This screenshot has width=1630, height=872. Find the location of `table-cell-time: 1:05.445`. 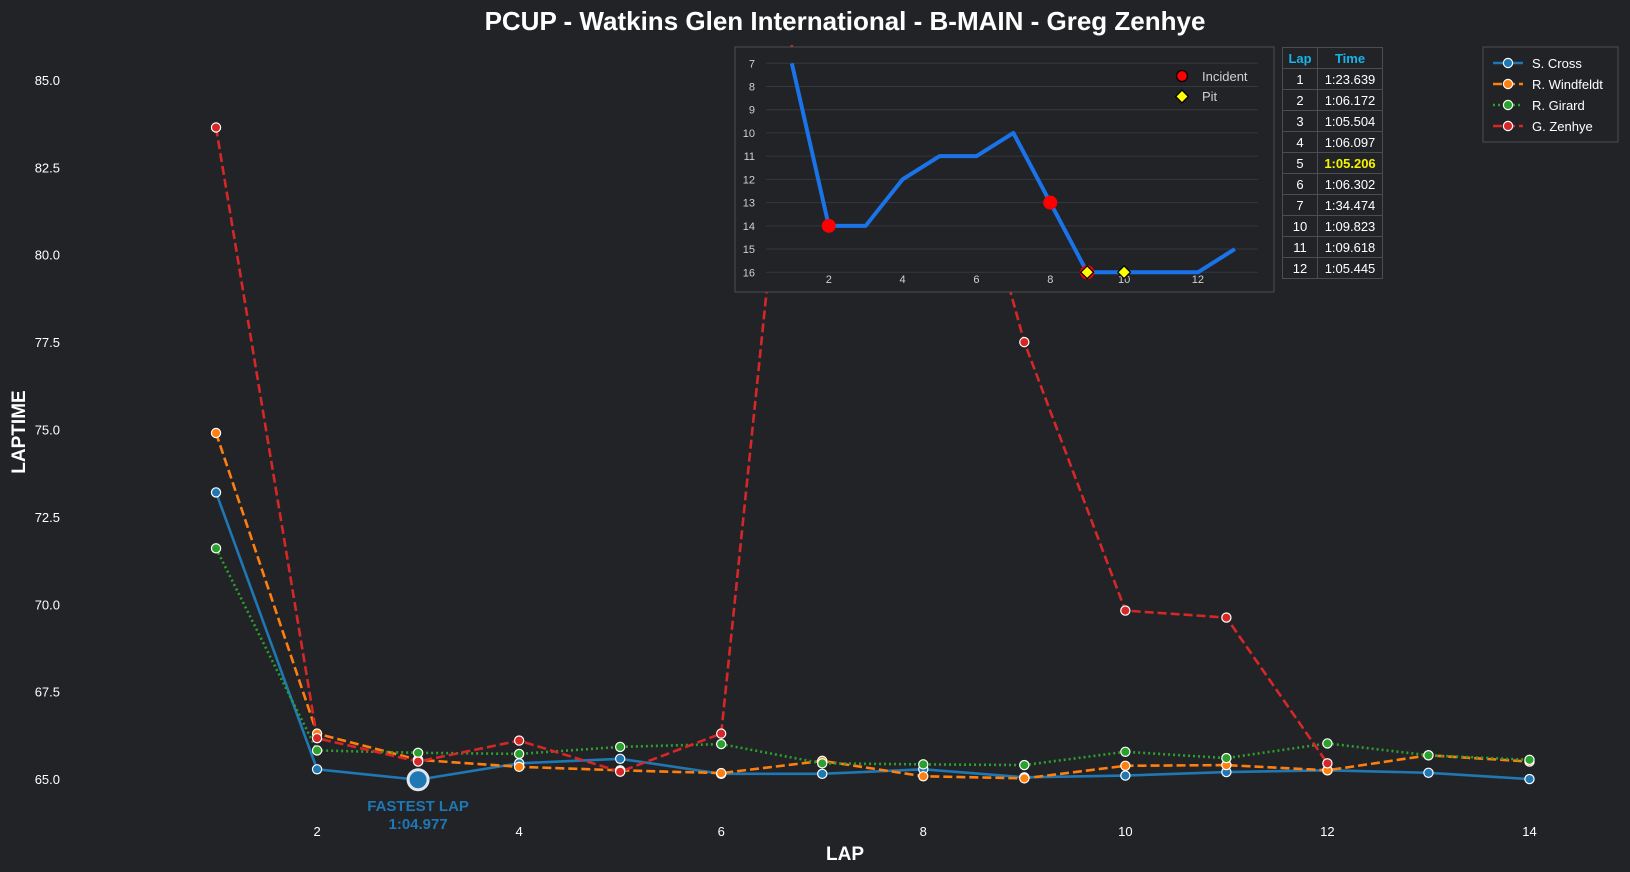

table-cell-time: 1:05.445 is located at coordinates (1350, 268).